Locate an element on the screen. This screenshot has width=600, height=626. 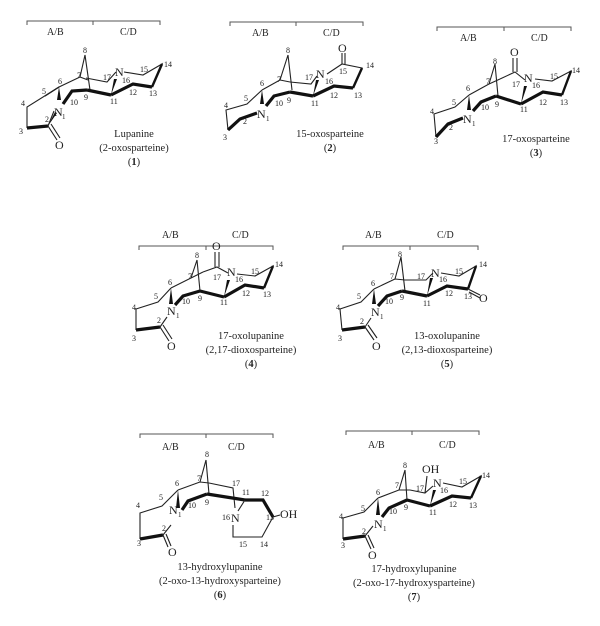
compound-2-caption: 15-oxosparteine (2) is located at coordinates (330, 141).